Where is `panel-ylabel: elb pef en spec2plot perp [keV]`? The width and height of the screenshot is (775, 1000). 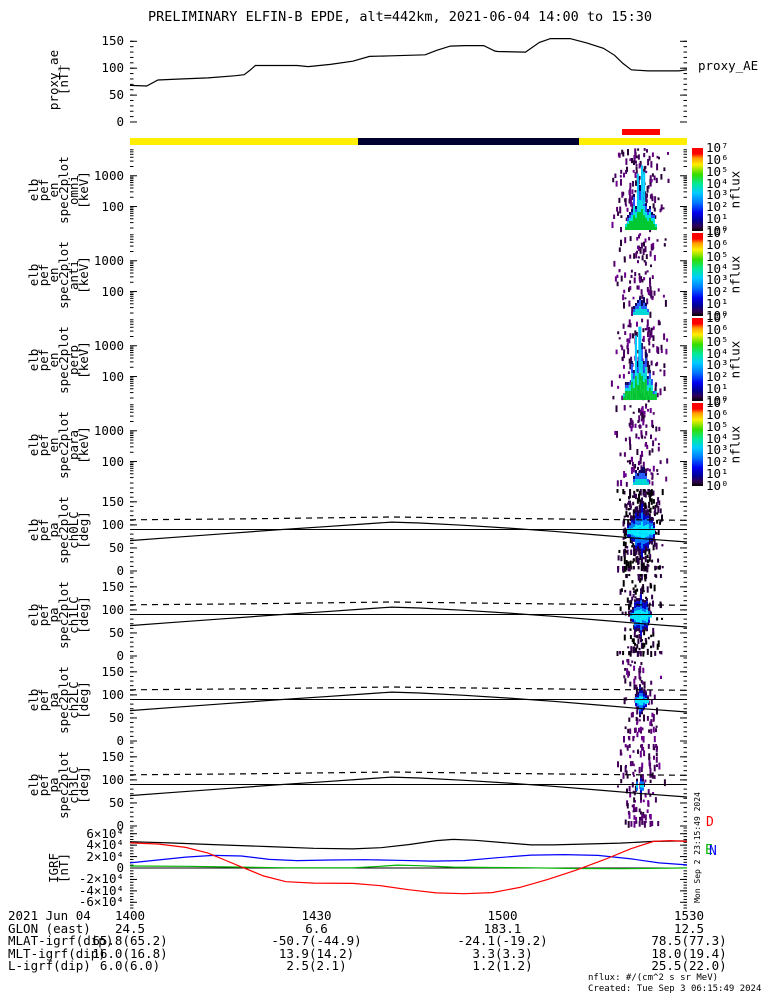 panel-ylabel: elb pef en spec2plot perp [keV] is located at coordinates (59, 359).